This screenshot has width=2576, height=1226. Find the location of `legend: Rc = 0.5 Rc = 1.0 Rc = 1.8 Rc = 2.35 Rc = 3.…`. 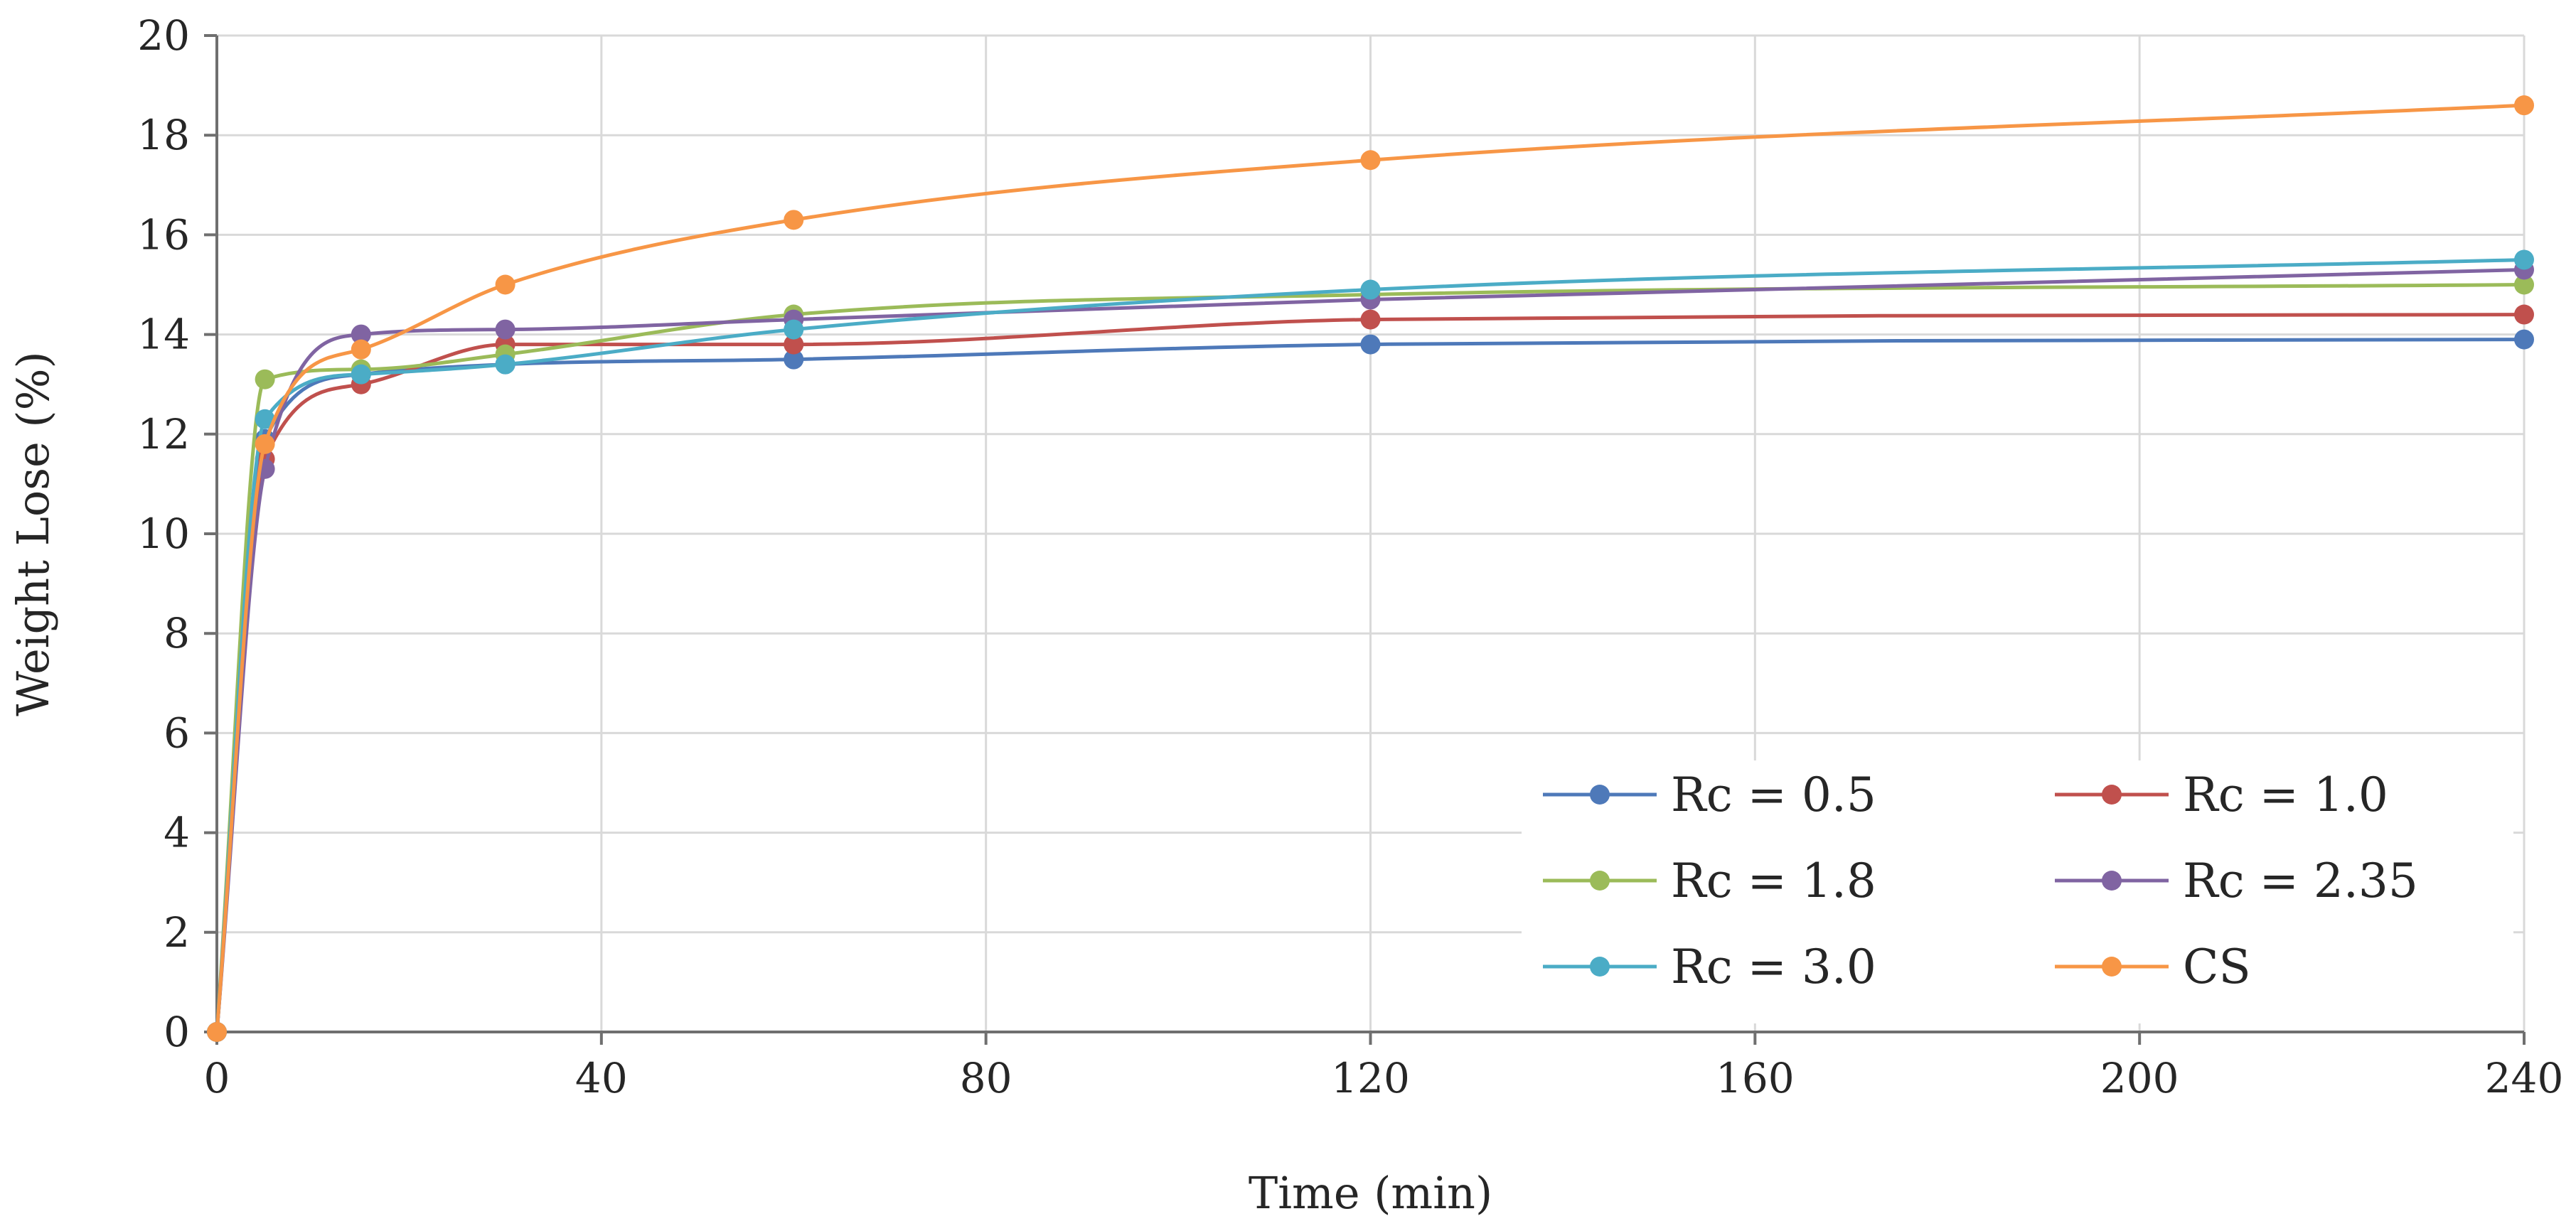

legend: Rc = 0.5 Rc = 1.0 Rc = 1.8 Rc = 2.35 Rc = 3.… is located at coordinates (1981, 881).